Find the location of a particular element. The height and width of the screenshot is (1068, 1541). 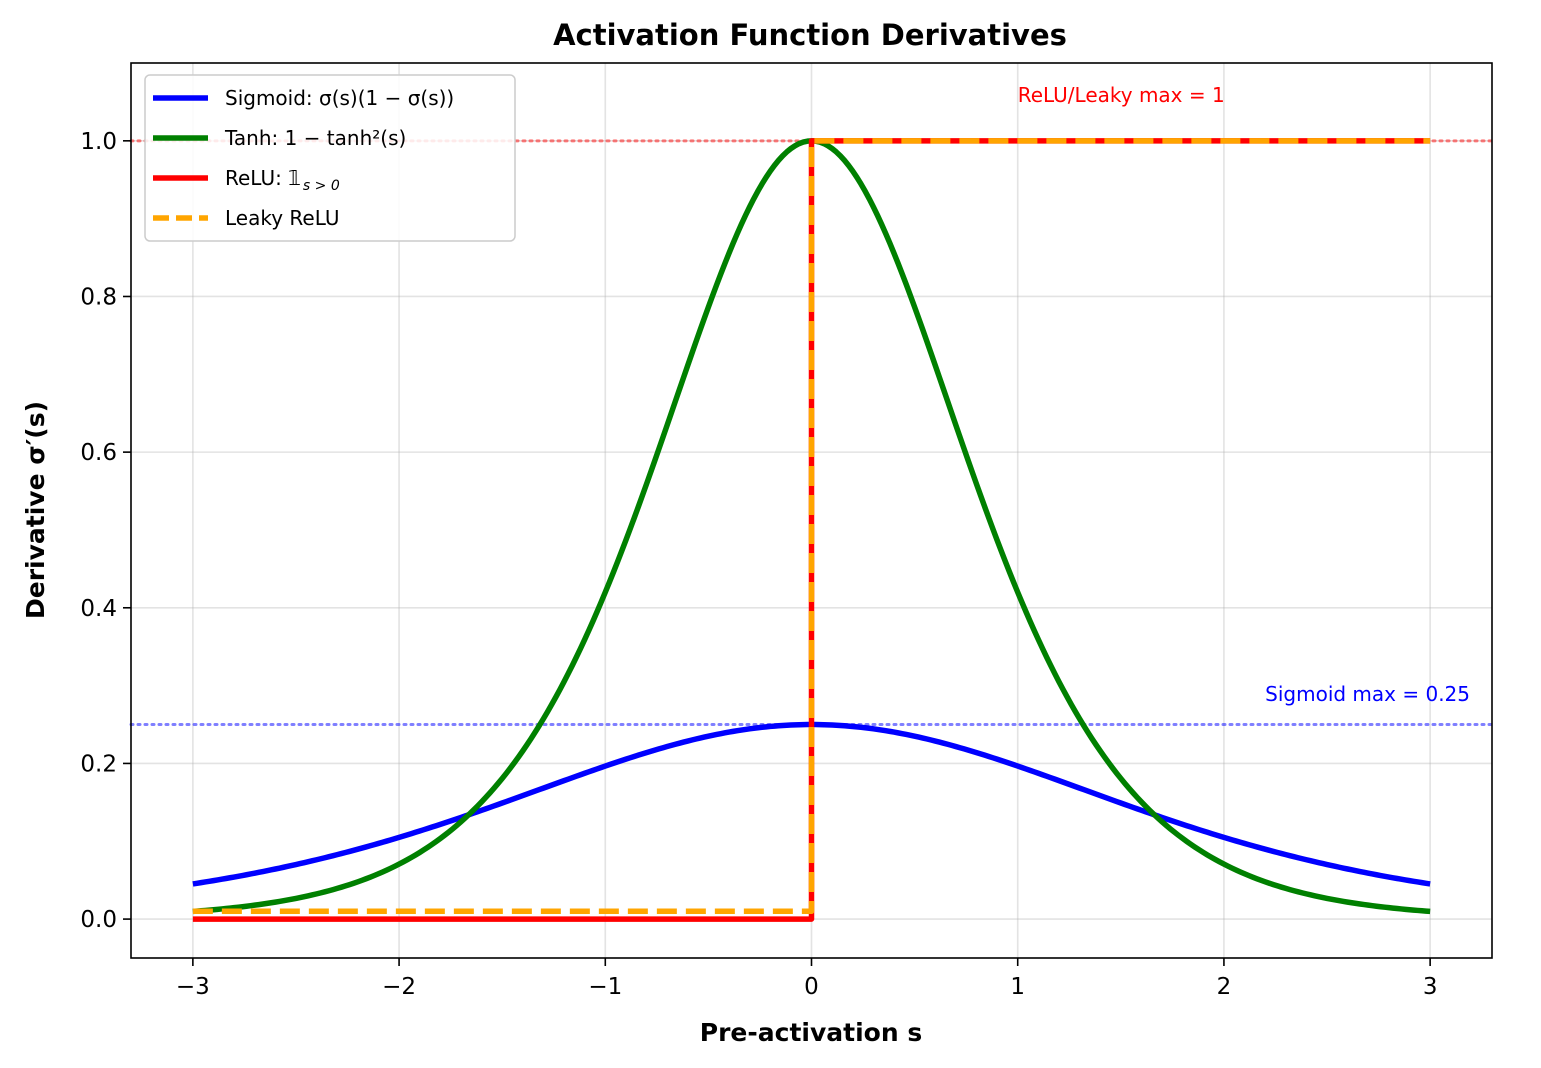

y-tick-label: 0.0 is located at coordinates (98, 920).